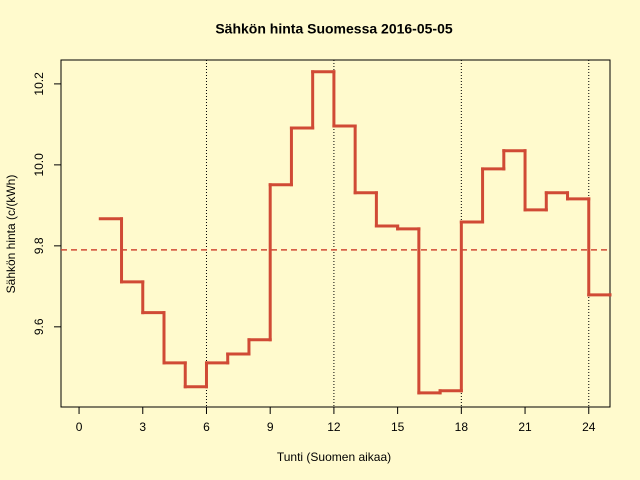  Describe the element at coordinates (39, 165) in the screenshot. I see `y-tick-label: 10.0` at that location.